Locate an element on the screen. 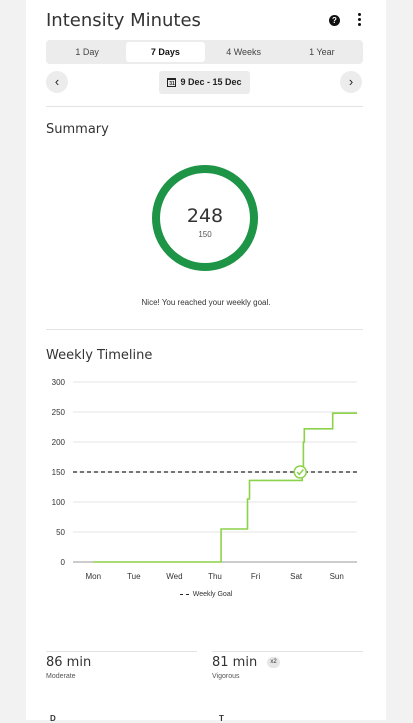 The height and width of the screenshot is (723, 413). partially-visible-label: T is located at coordinates (221, 718).